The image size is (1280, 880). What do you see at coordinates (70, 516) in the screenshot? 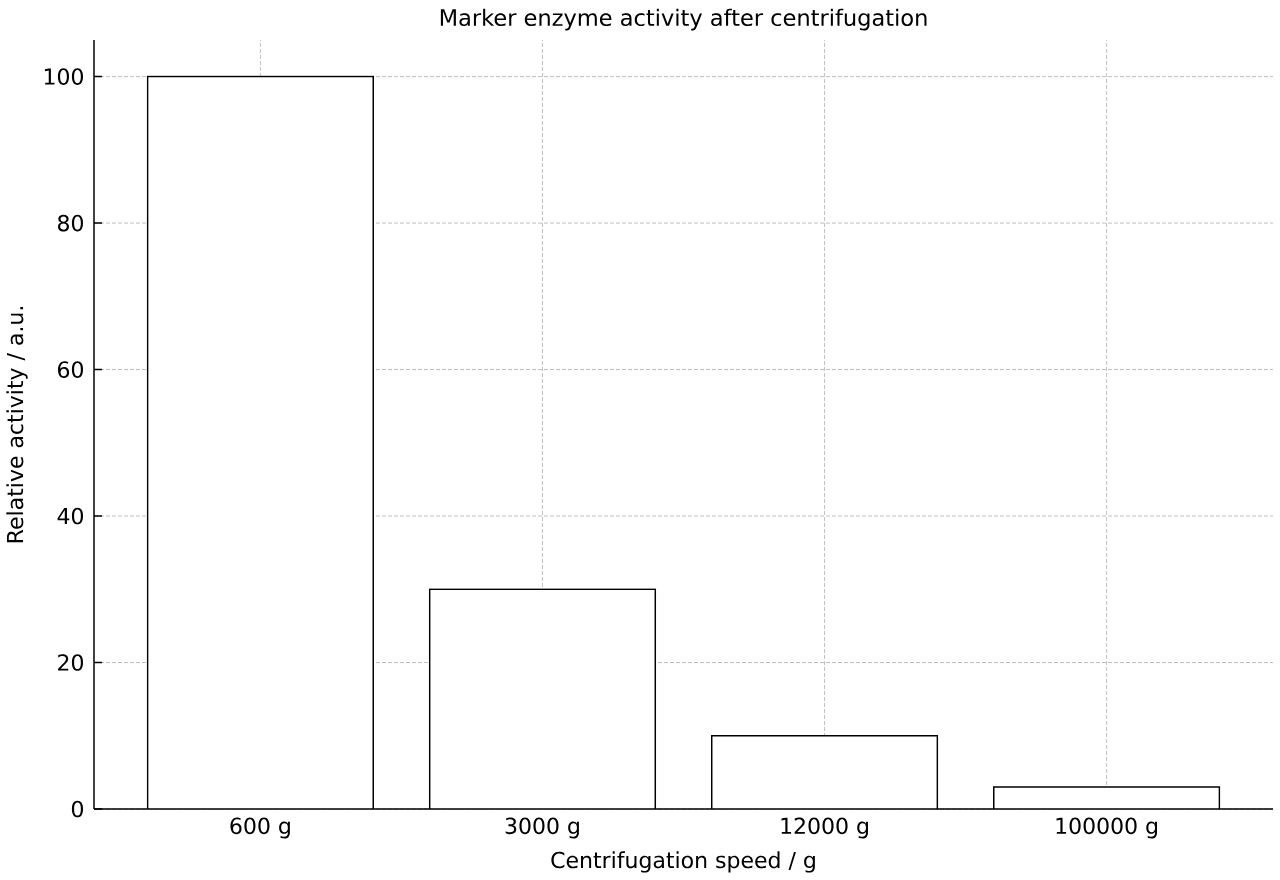
I see `y-tick-label: 40` at bounding box center [70, 516].